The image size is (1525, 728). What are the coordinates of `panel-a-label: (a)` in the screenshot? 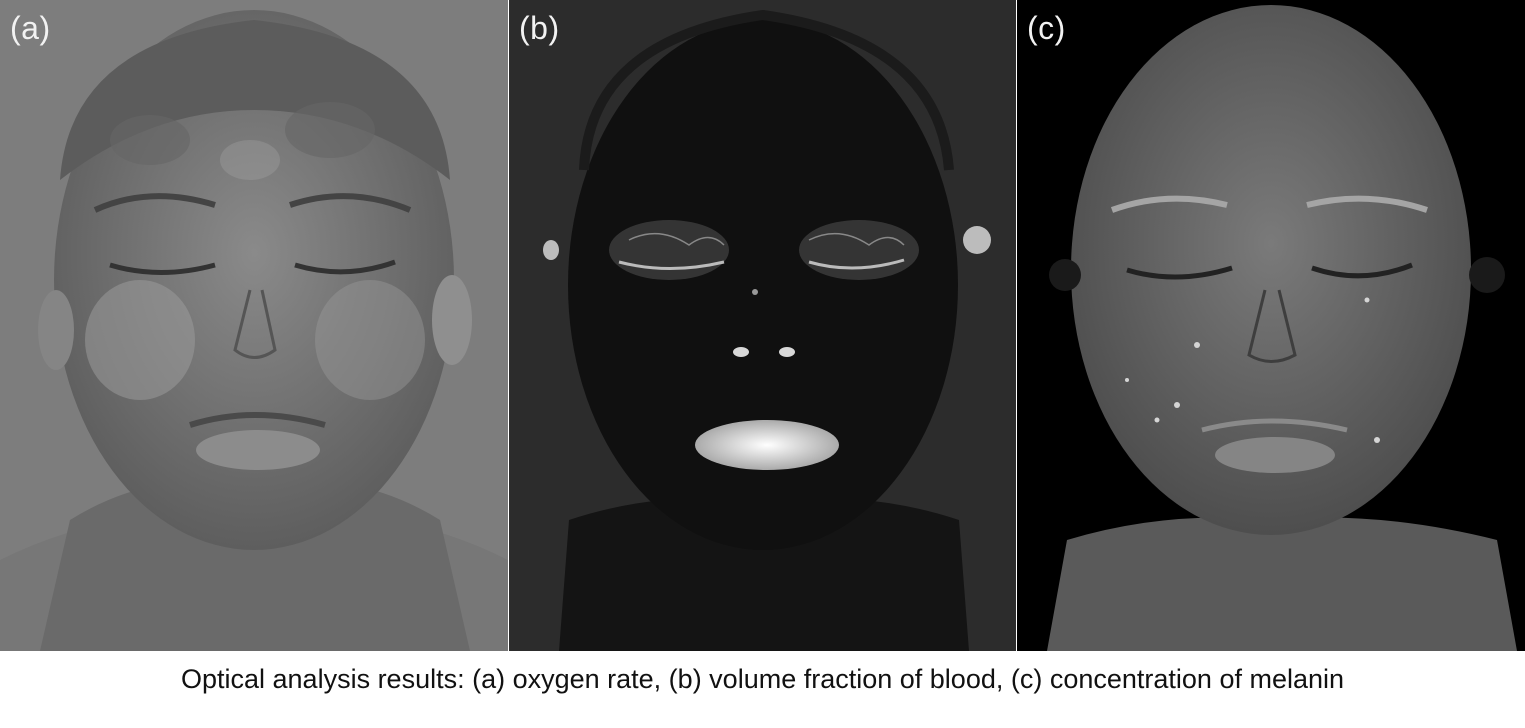 It's located at (30, 28).